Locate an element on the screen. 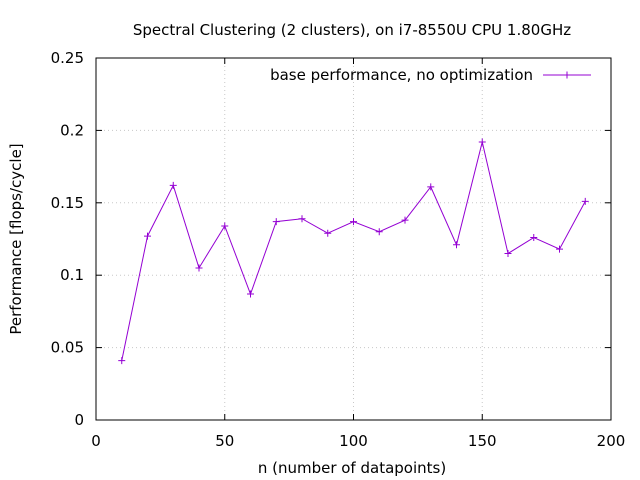 This screenshot has height=480, width=640. x-tick-label: 50 is located at coordinates (224, 441).